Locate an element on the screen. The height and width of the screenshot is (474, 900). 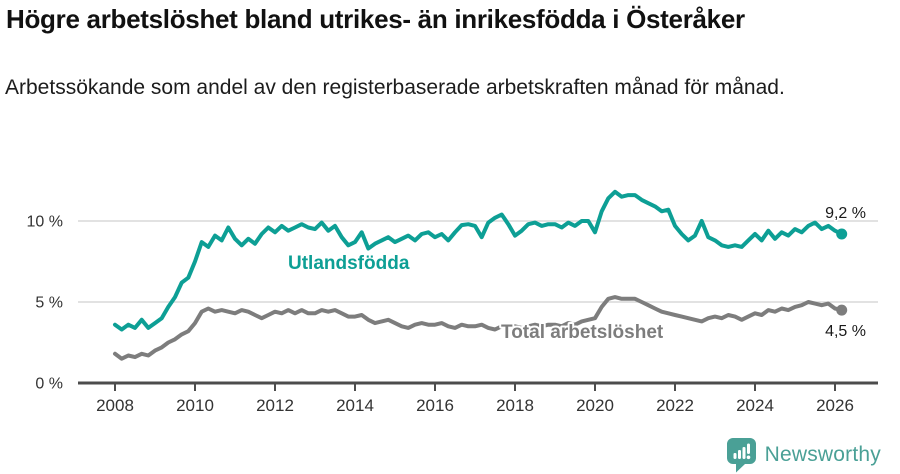
logo-bars is located at coordinates (741, 451).